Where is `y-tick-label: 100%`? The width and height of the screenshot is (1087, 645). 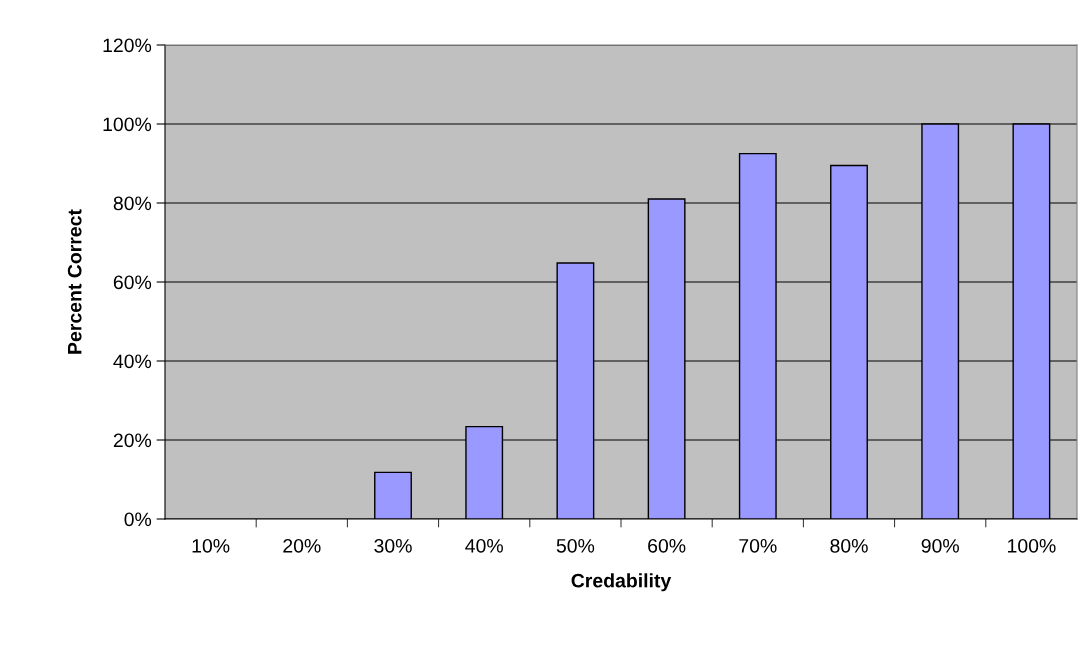 y-tick-label: 100% is located at coordinates (127, 124).